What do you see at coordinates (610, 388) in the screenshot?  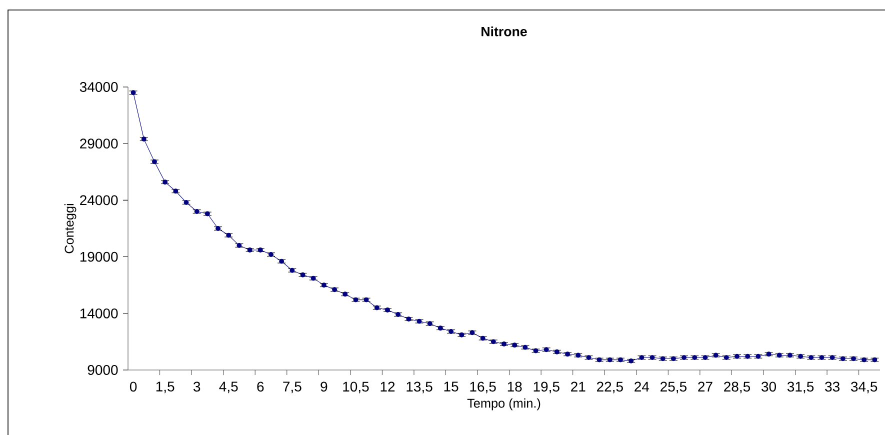 I see `x-tick-label: 22,5` at bounding box center [610, 388].